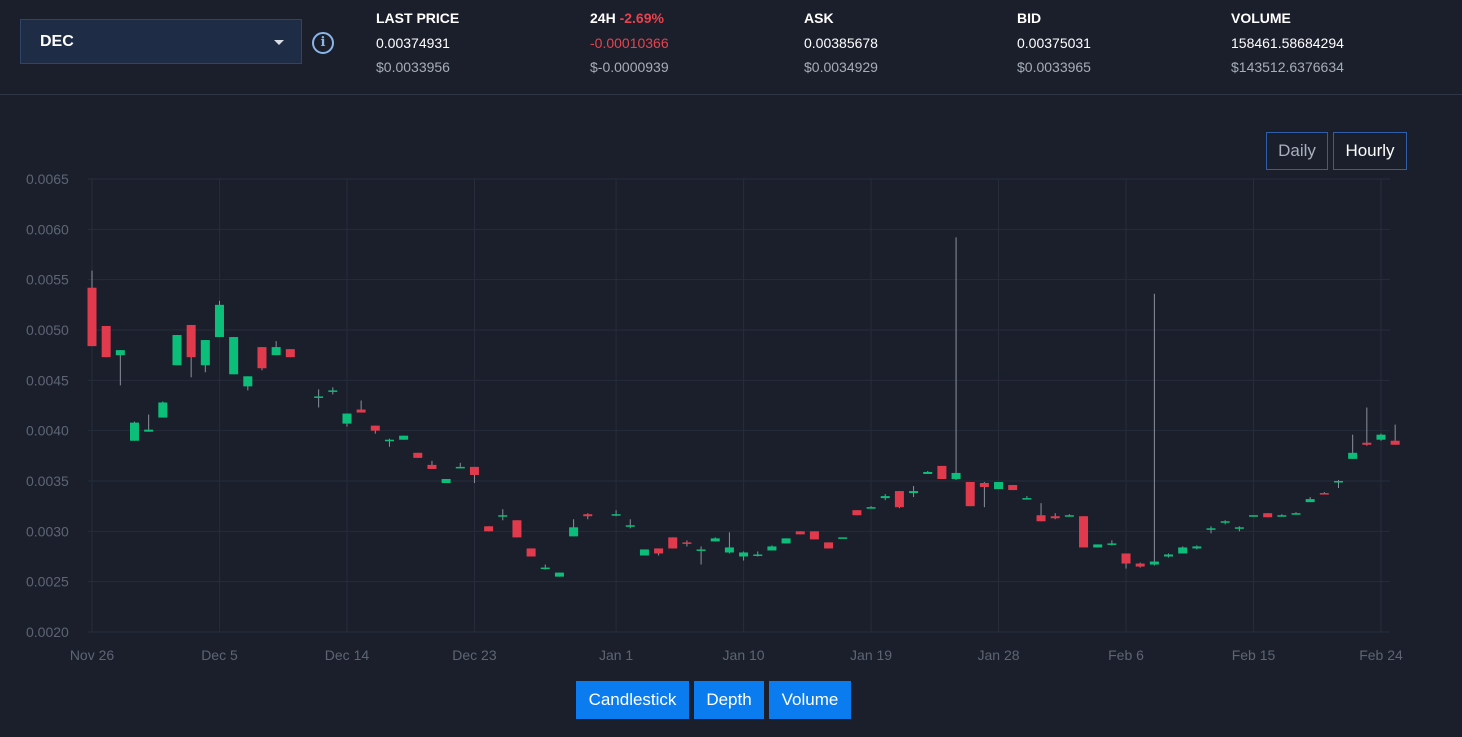  What do you see at coordinates (1287, 67) in the screenshot?
I see `stat-usd: $143512.6376634` at bounding box center [1287, 67].